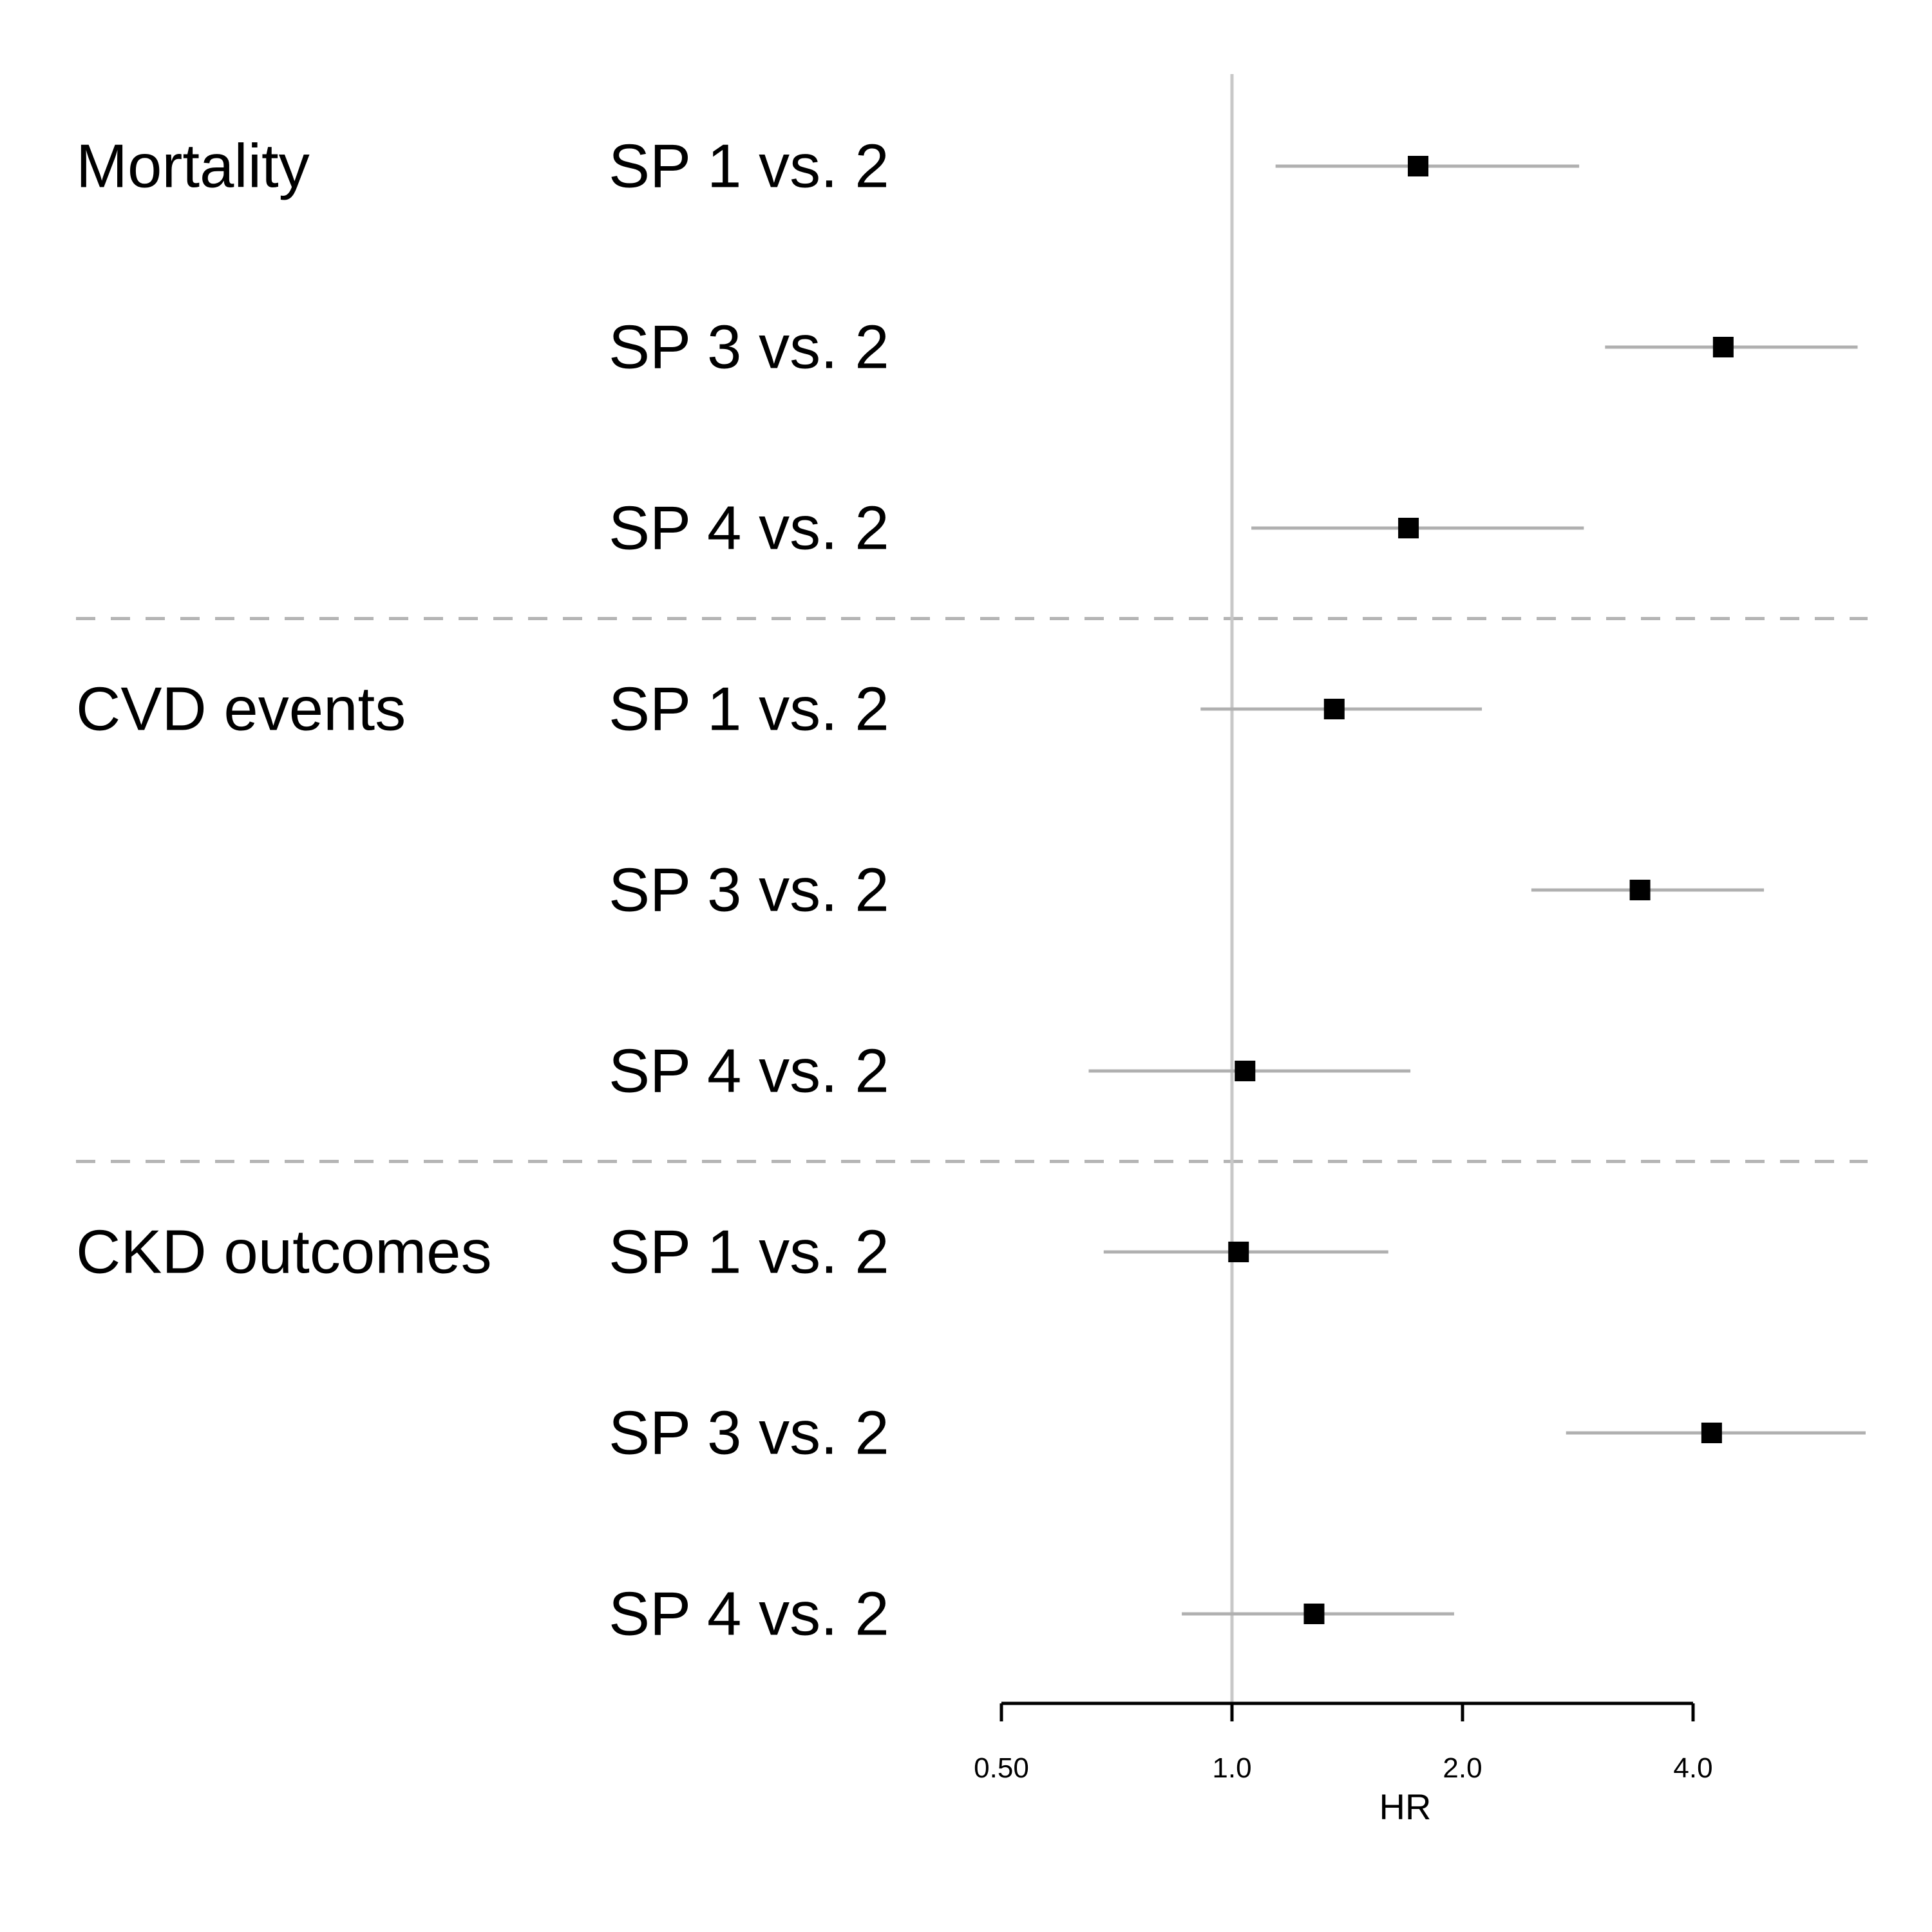 The width and height of the screenshot is (1932, 1932). I want to click on x-axis: 0.50 1.0 2.0 4.0 HR, so click(1343, 1764).